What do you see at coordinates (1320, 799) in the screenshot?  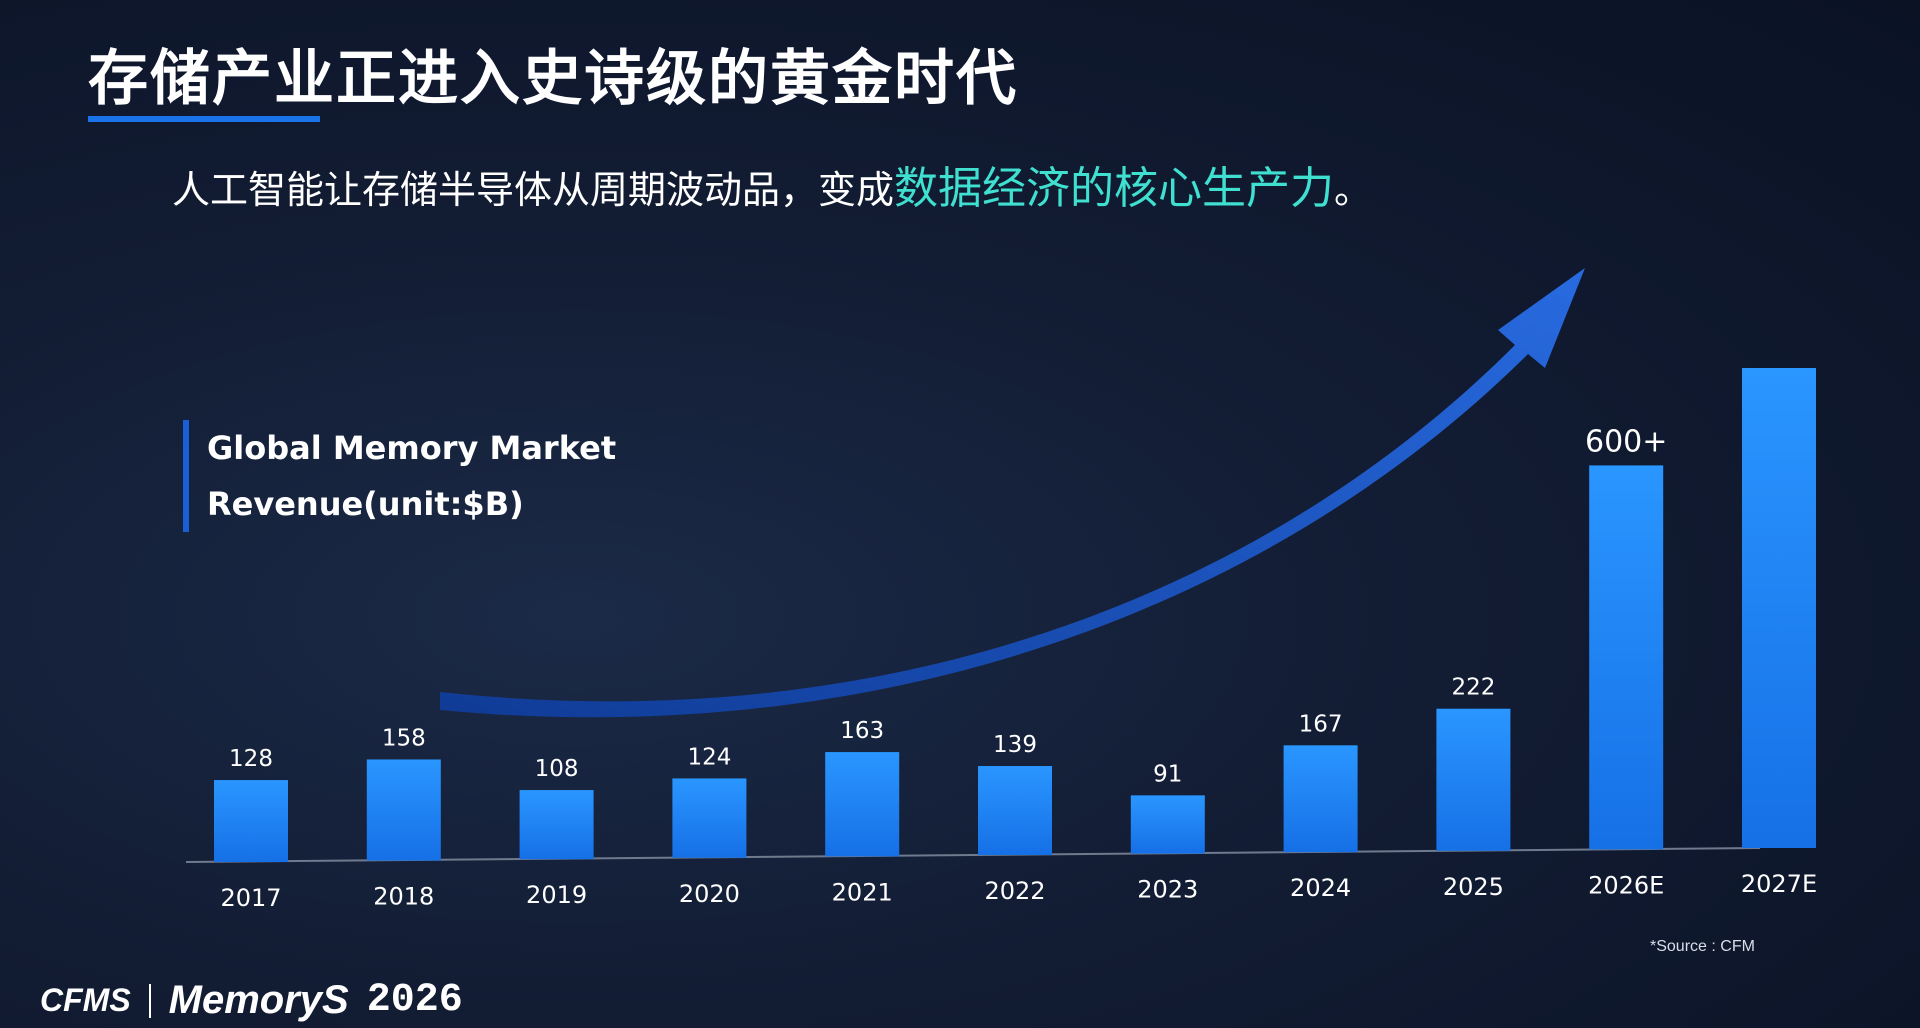 I see `bar-2024` at bounding box center [1320, 799].